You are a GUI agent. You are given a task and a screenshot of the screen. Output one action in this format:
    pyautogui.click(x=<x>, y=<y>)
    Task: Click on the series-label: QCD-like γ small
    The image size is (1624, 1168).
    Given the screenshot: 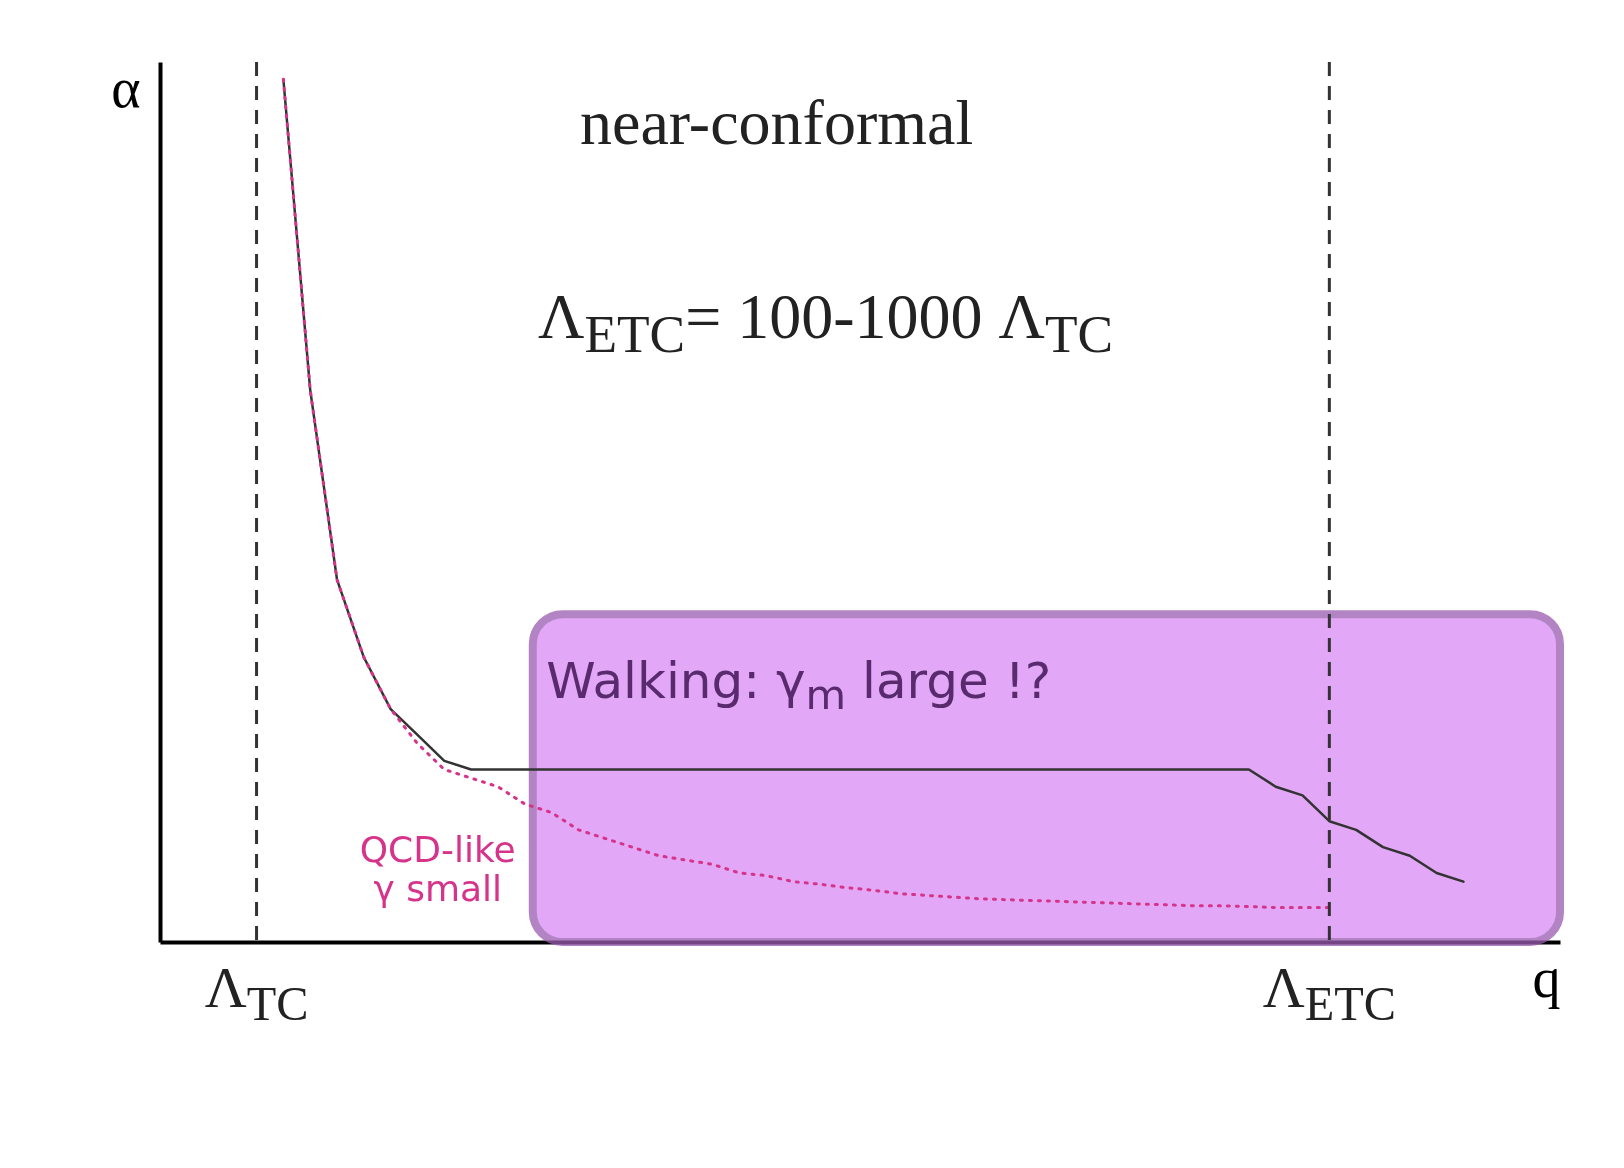 What is the action you would take?
    pyautogui.click(x=437, y=869)
    